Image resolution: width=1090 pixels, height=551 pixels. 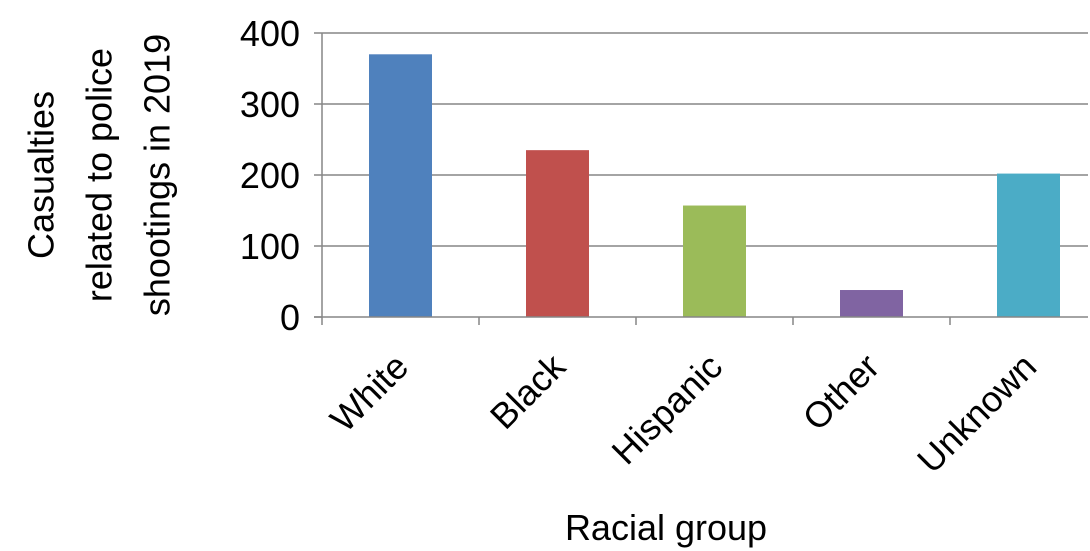 I want to click on x-axis-title: Racial group, so click(x=666, y=527).